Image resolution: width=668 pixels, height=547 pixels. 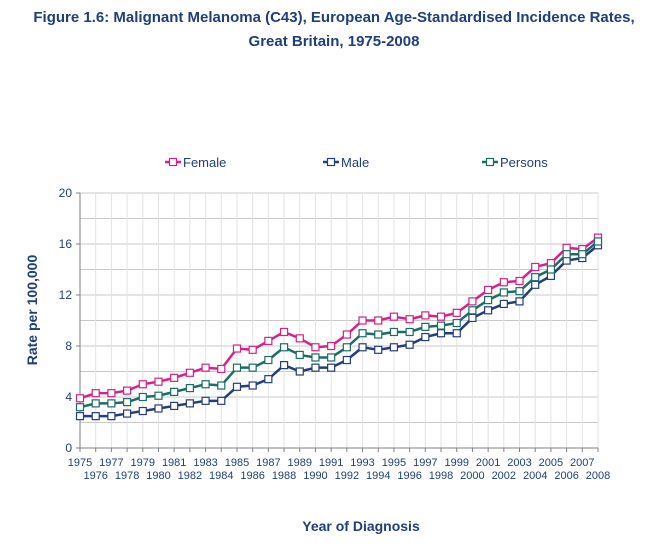 What do you see at coordinates (95, 476) in the screenshot?
I see `x-tick-label: 1976` at bounding box center [95, 476].